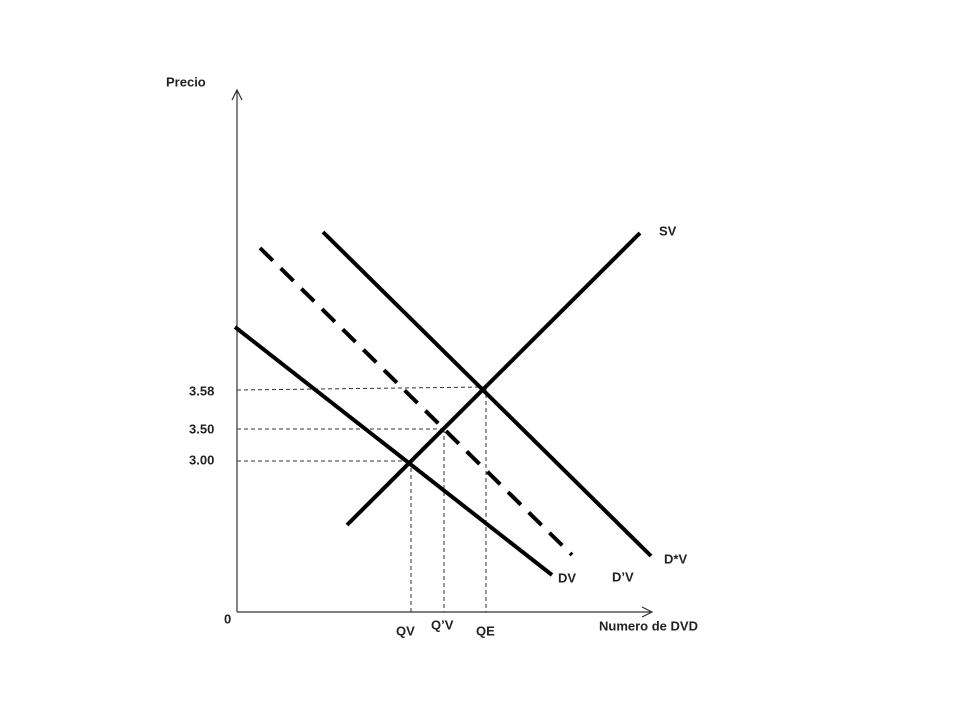 This screenshot has height=720, width=960. Describe the element at coordinates (405, 630) in the screenshot. I see `quantity-label: QV` at that location.